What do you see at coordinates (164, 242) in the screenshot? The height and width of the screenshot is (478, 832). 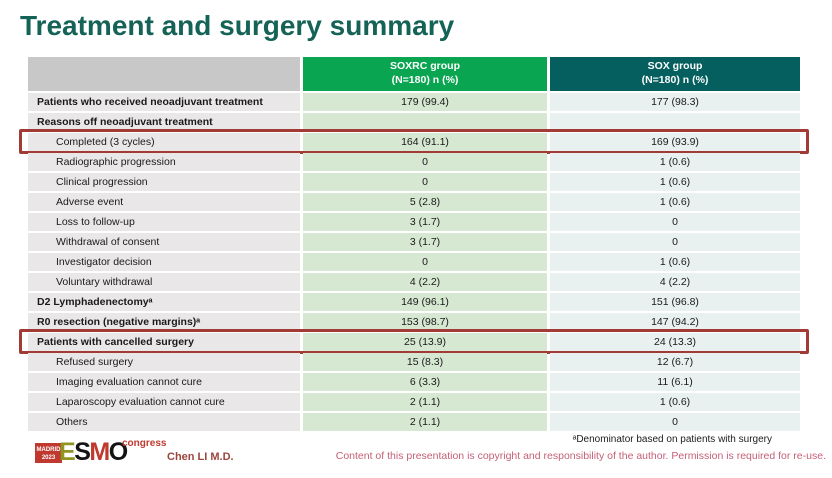 I see `row-label: Withdrawal of consent` at bounding box center [164, 242].